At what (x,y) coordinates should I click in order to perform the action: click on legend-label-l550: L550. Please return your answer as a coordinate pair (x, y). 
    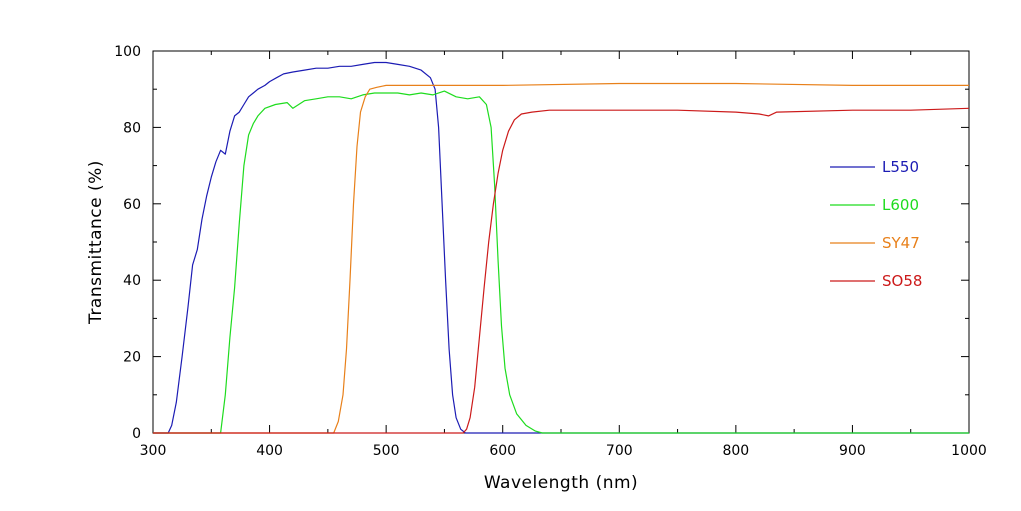
    Looking at the image, I should click on (900, 167).